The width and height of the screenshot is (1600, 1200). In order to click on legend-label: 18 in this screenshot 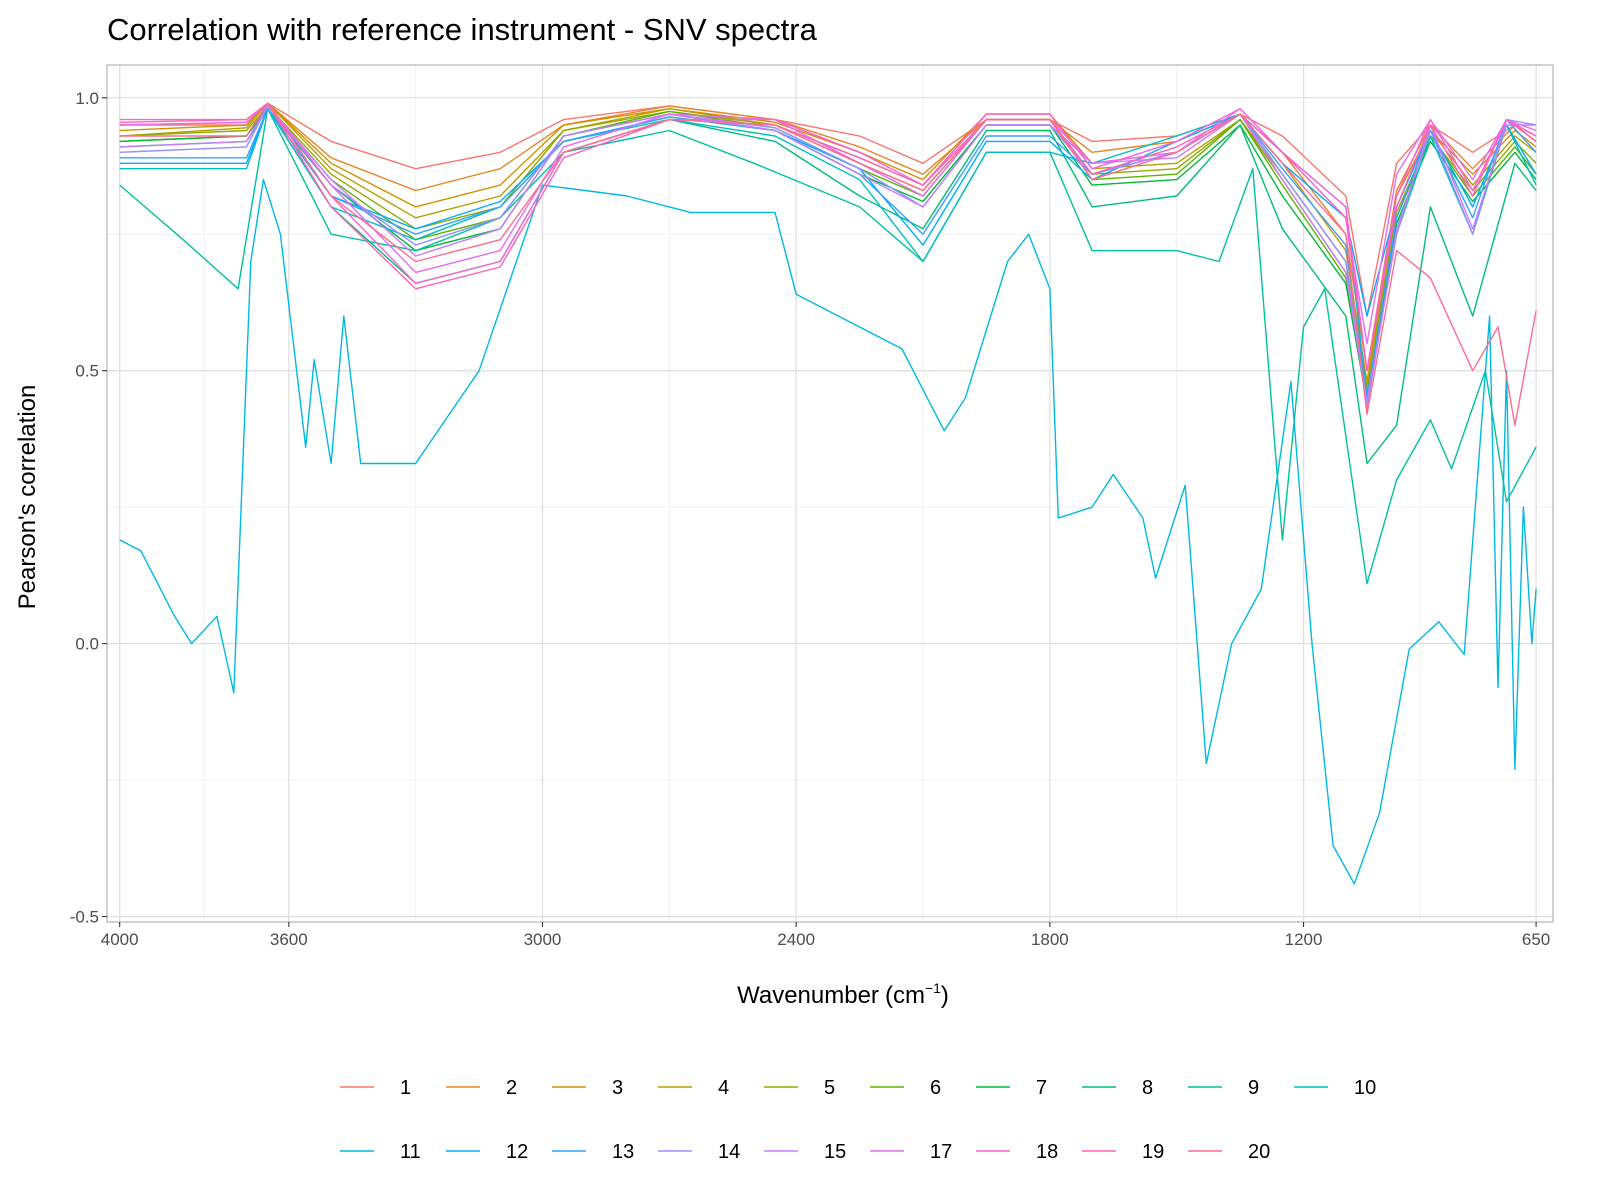, I will do `click(1047, 1152)`.